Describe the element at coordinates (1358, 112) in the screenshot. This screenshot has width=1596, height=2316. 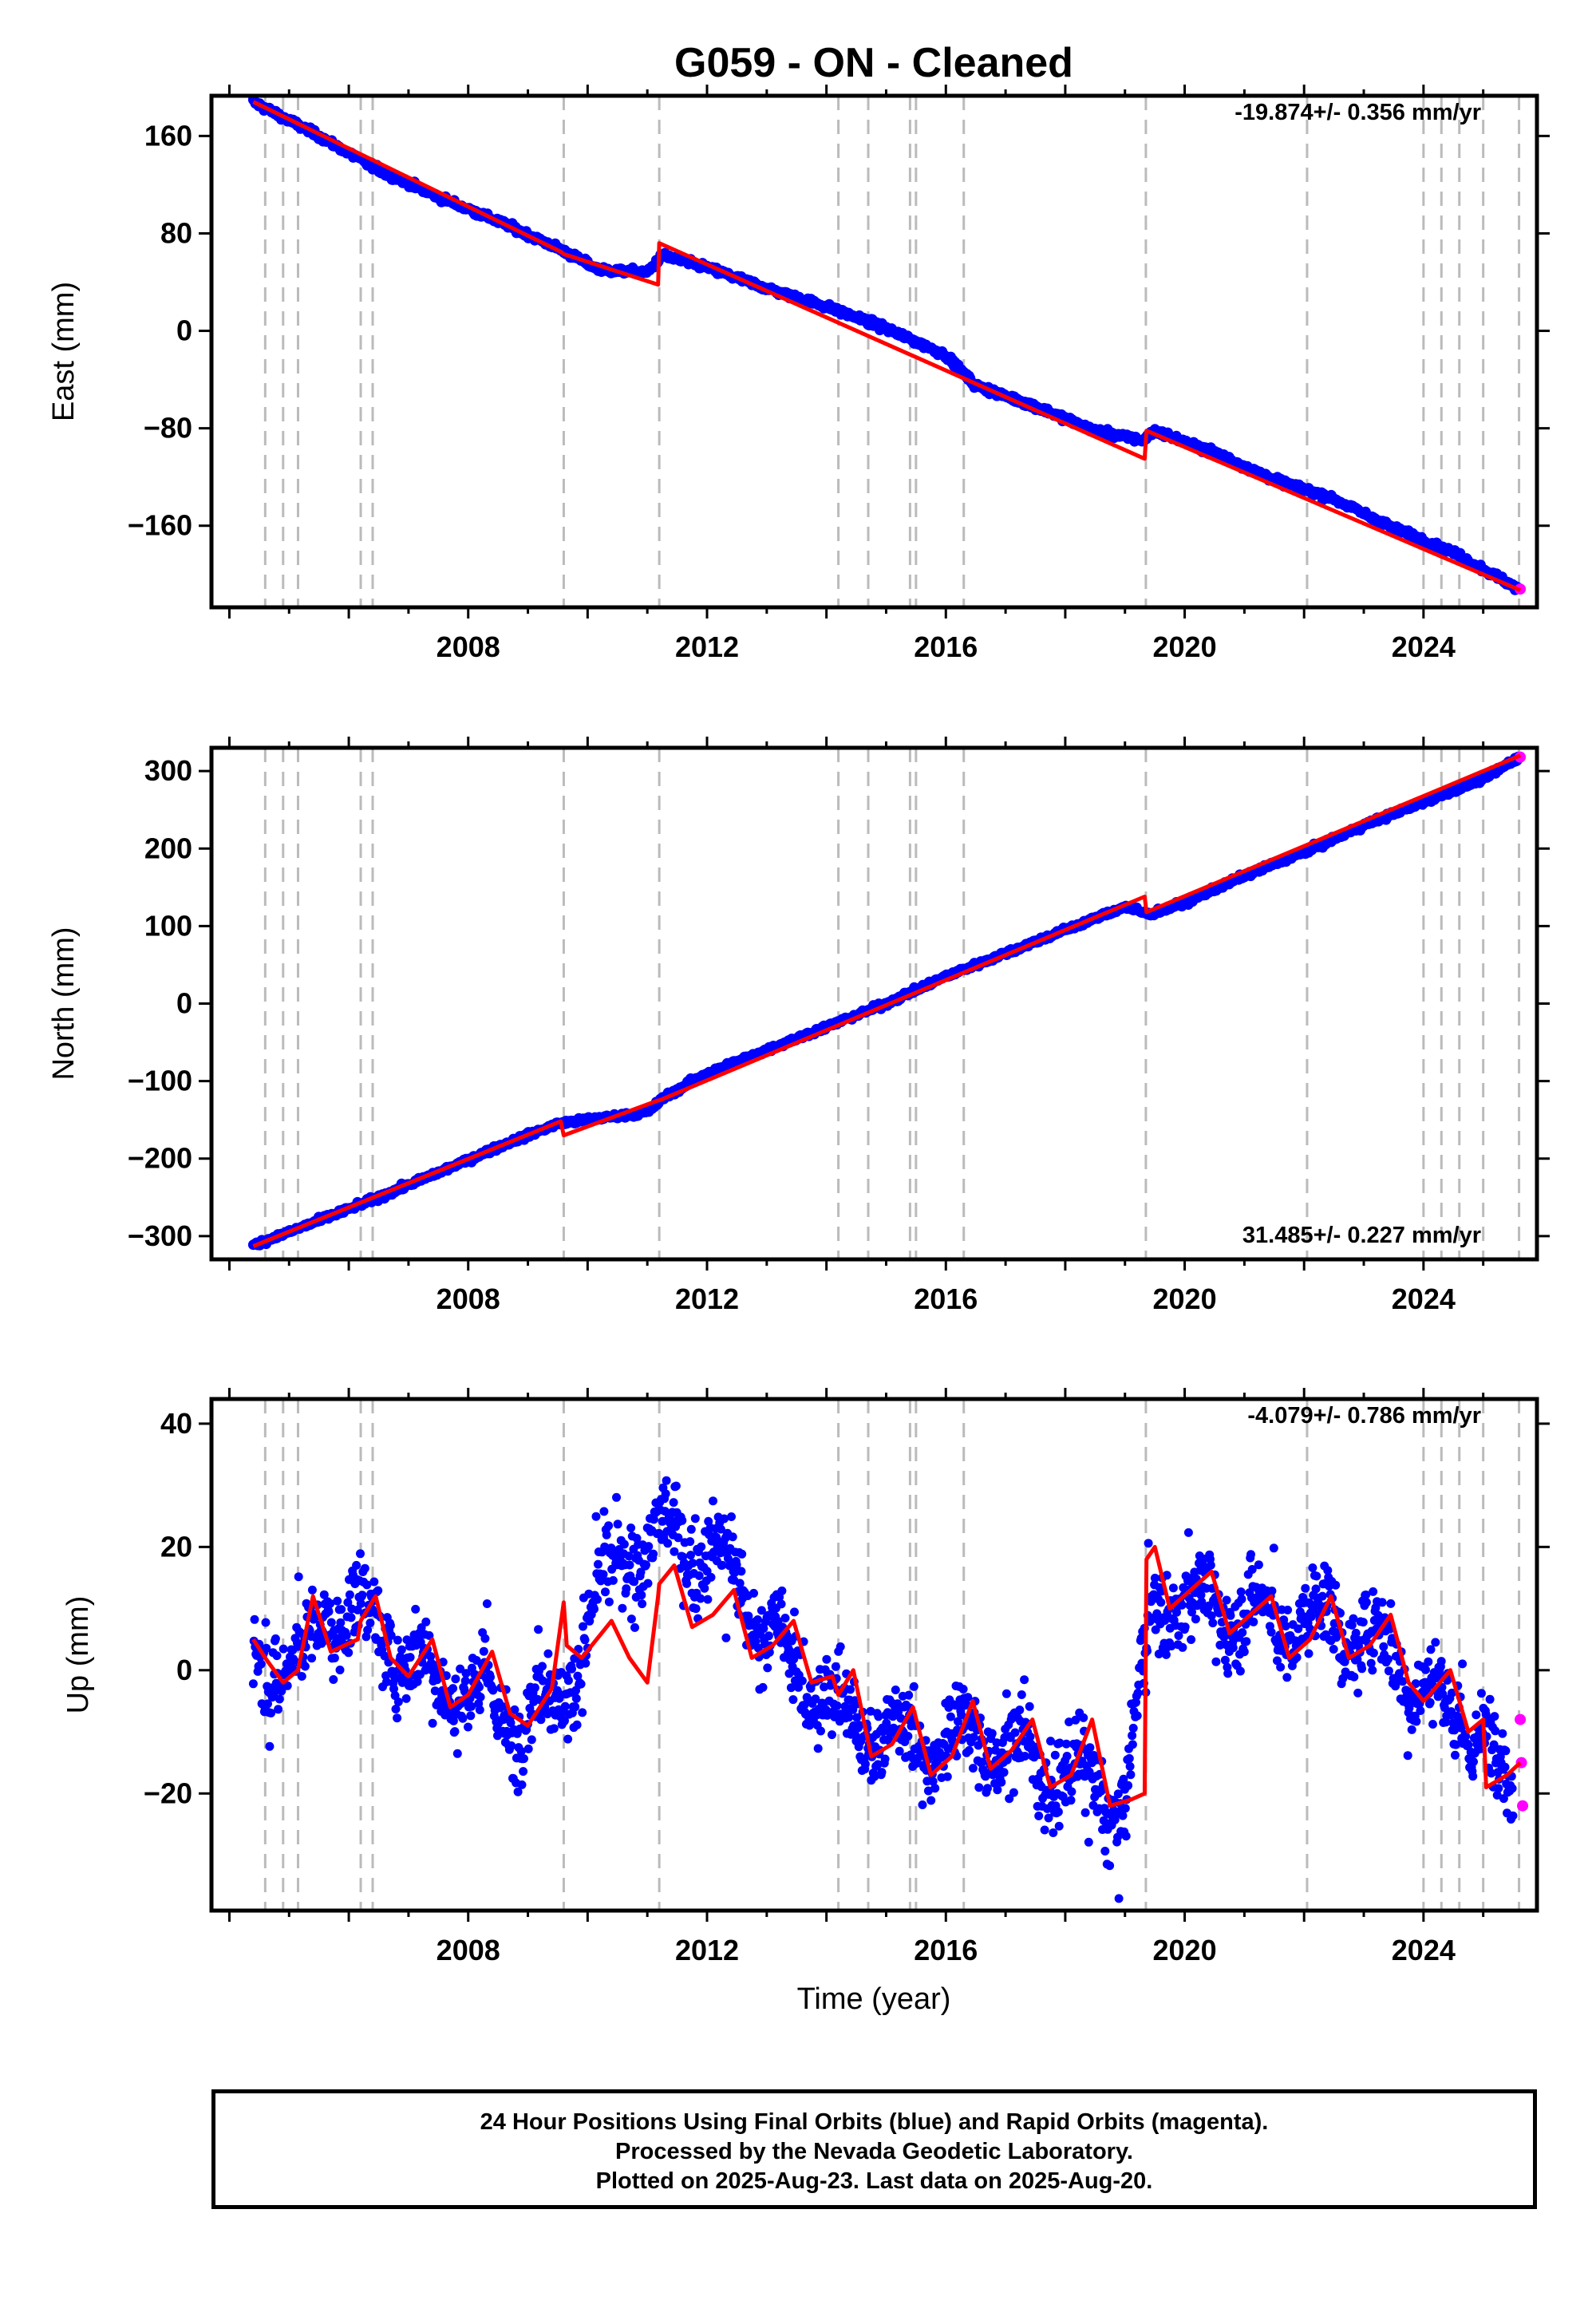
I see `east-rate-label: -19.874+/- 0.356 mm/yr` at that location.